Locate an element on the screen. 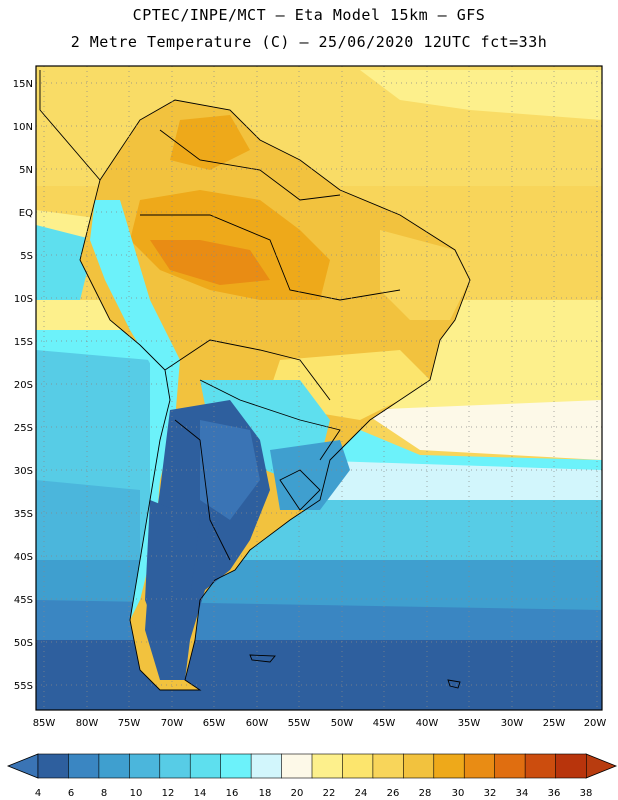  colorbar-label: 4 is located at coordinates (38, 793).